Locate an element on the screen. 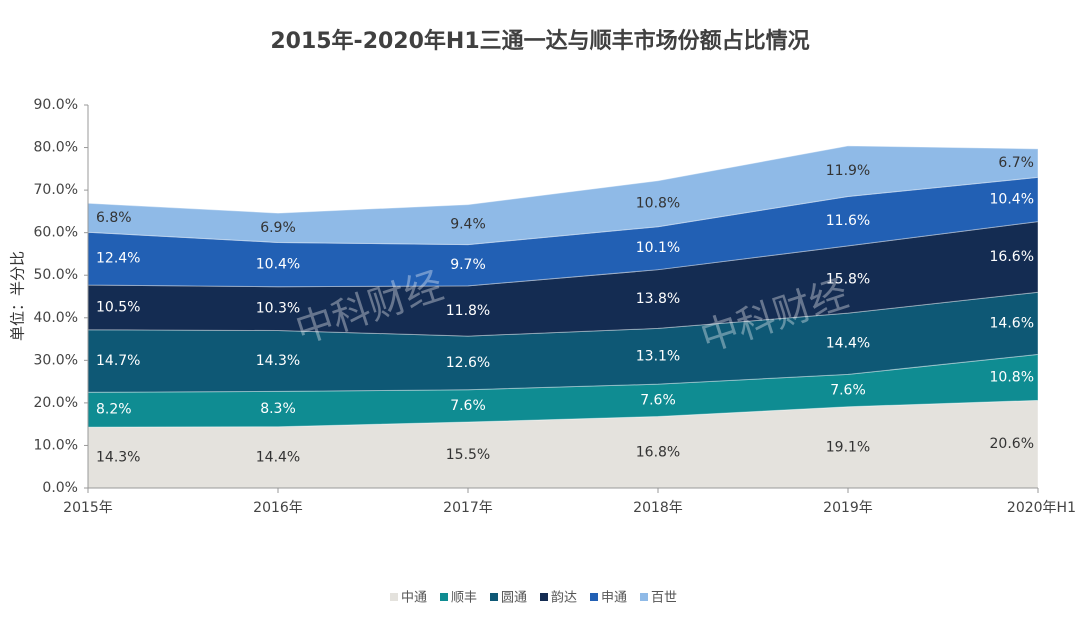 The height and width of the screenshot is (626, 1080). value-label: 12.6% is located at coordinates (468, 363).